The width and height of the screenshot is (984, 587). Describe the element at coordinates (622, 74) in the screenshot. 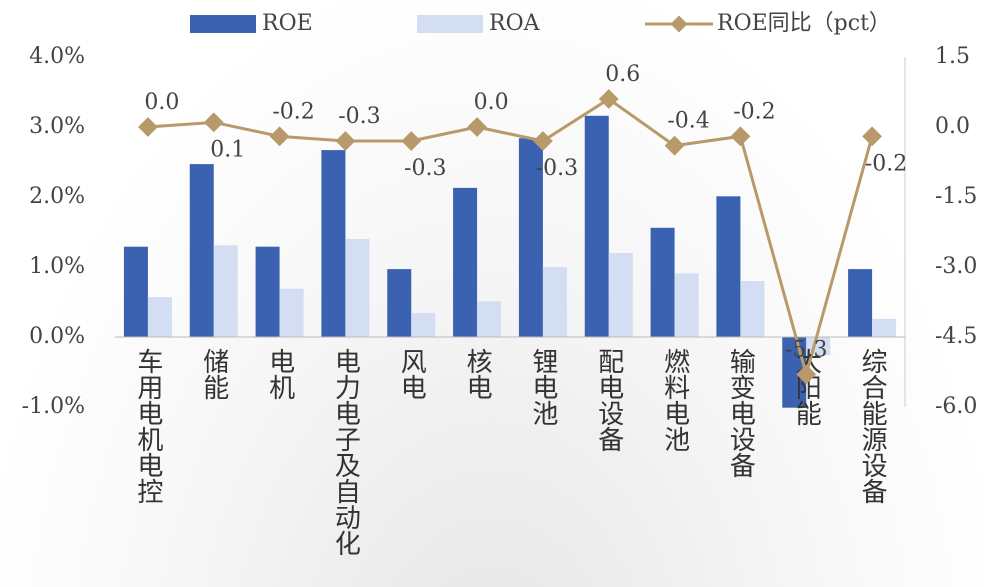

I see `data-label: 0.6` at that location.